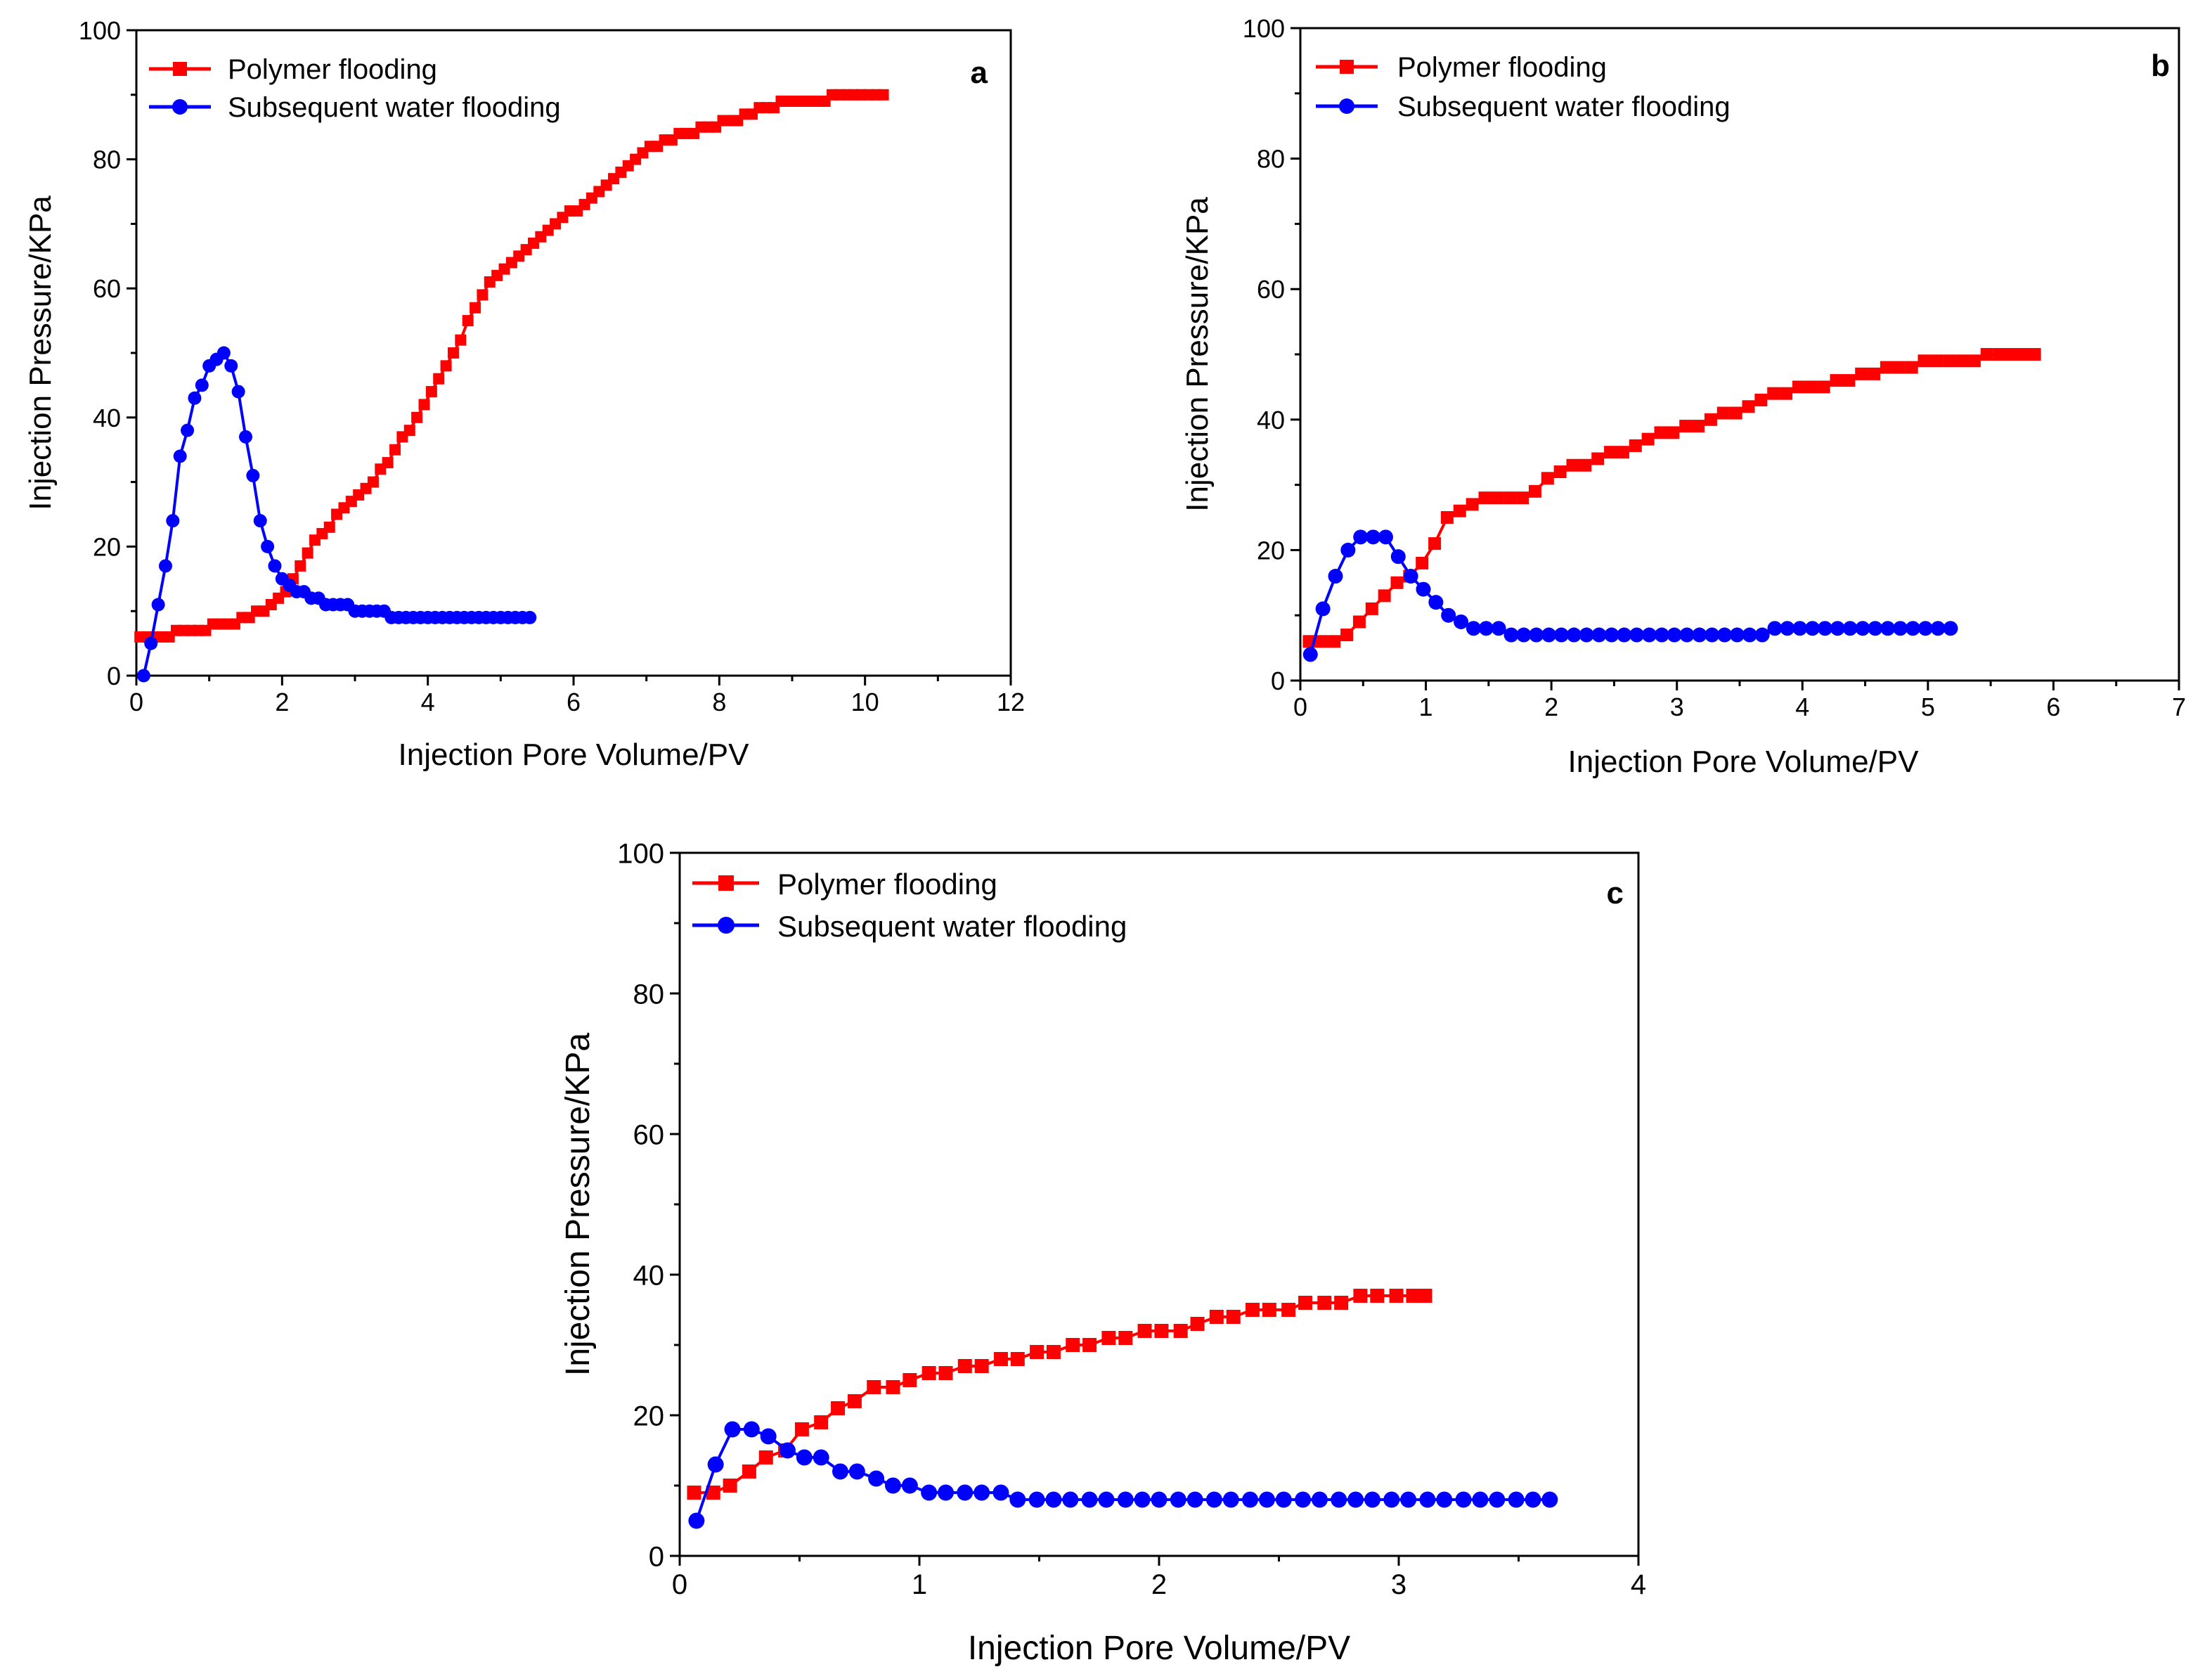 This screenshot has height=1674, width=2212. I want to click on y-tick-label: 40, so click(107, 418).